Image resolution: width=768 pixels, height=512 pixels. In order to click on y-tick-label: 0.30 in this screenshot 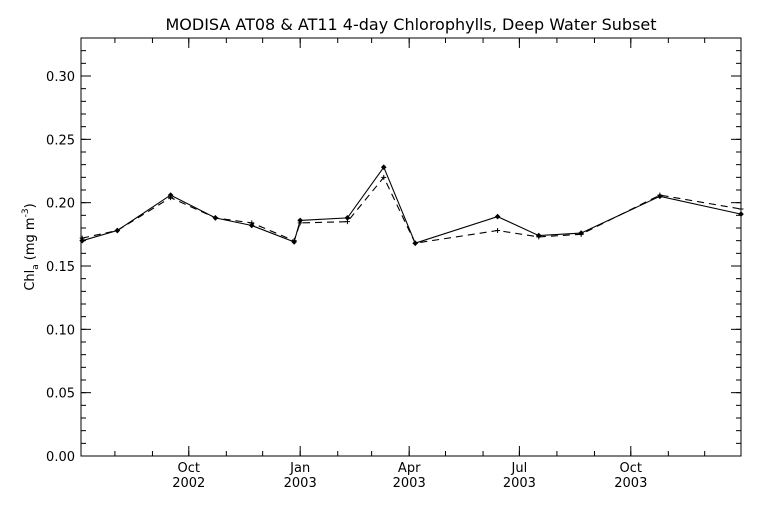, I will do `click(60, 77)`.